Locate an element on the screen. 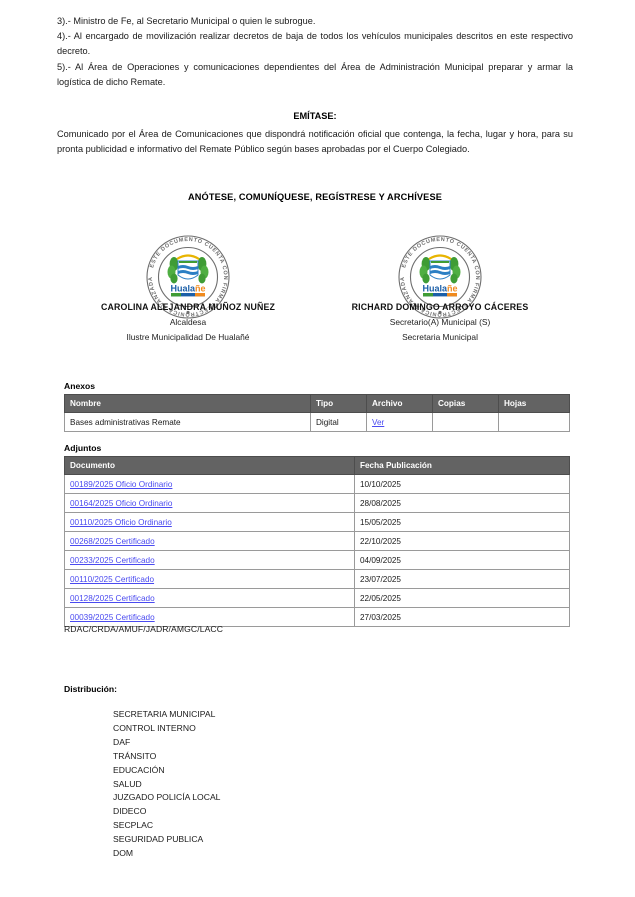  anexos-col-nombre: Nombre is located at coordinates (187, 403).